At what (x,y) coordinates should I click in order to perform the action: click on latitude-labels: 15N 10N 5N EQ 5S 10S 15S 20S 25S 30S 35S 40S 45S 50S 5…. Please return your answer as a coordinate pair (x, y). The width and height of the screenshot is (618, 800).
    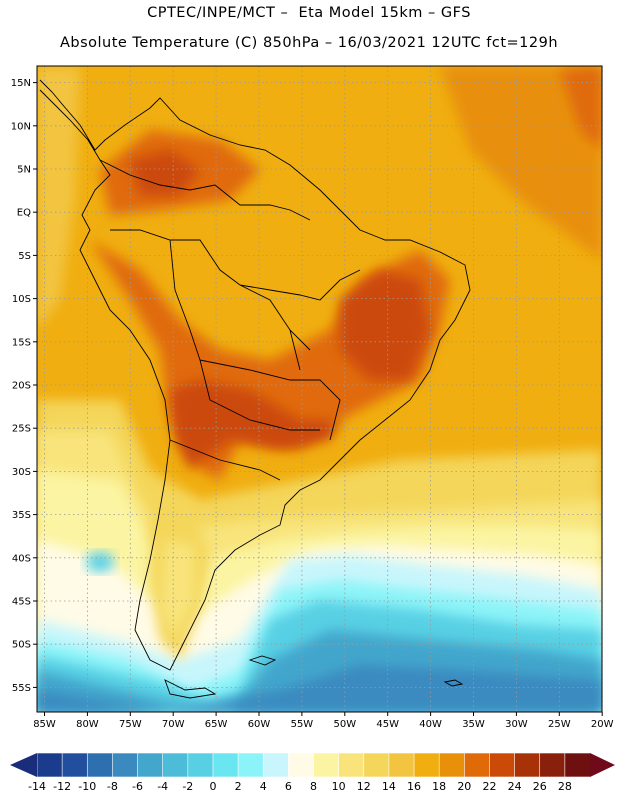
    Looking at the image, I should click on (24, 386).